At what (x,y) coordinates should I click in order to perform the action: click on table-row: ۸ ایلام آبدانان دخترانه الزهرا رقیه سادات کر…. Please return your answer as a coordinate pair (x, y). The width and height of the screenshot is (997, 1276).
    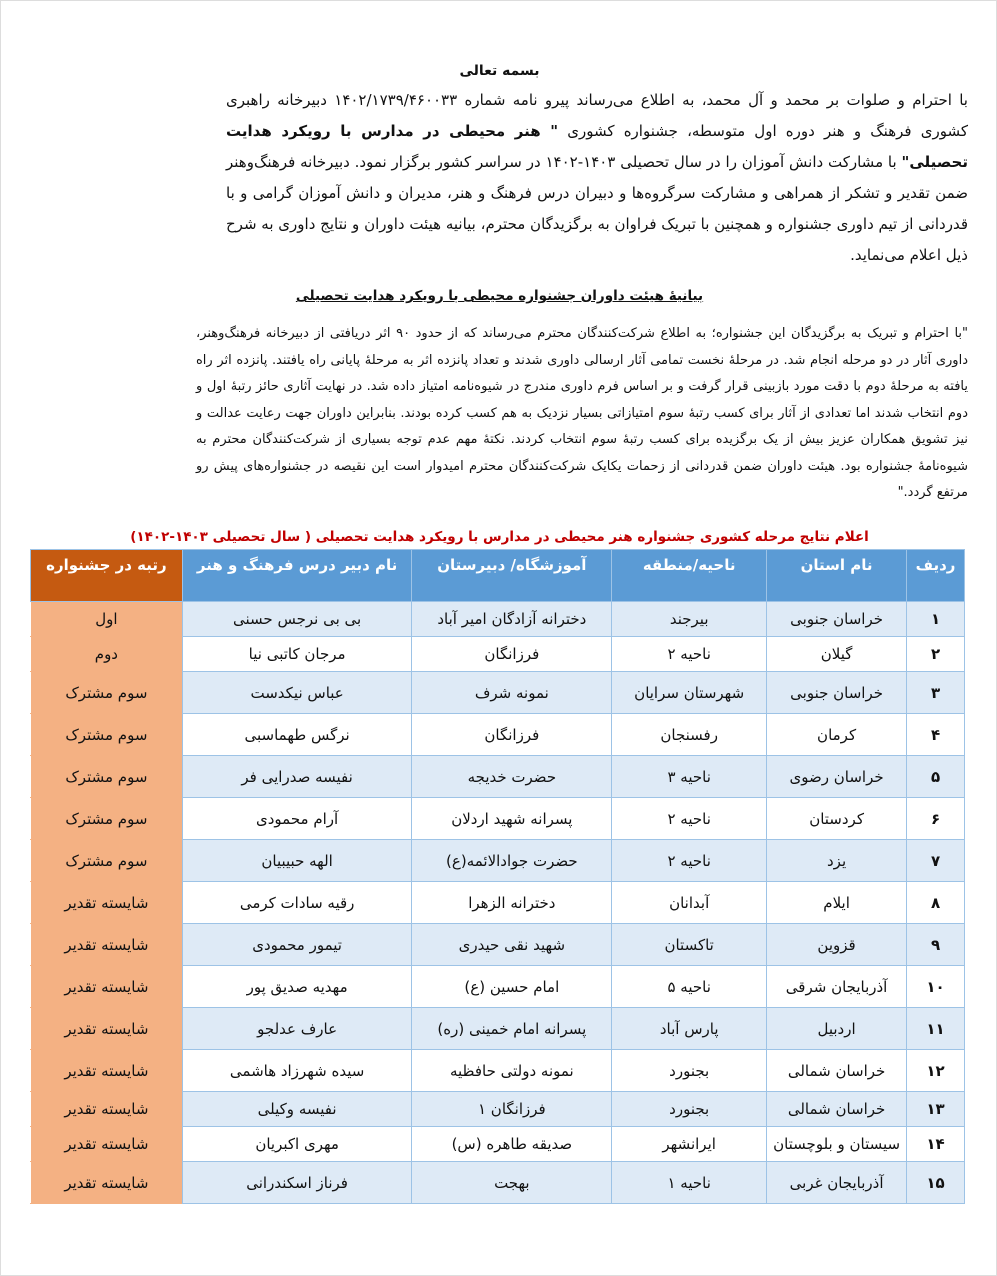
    Looking at the image, I should click on (497, 902).